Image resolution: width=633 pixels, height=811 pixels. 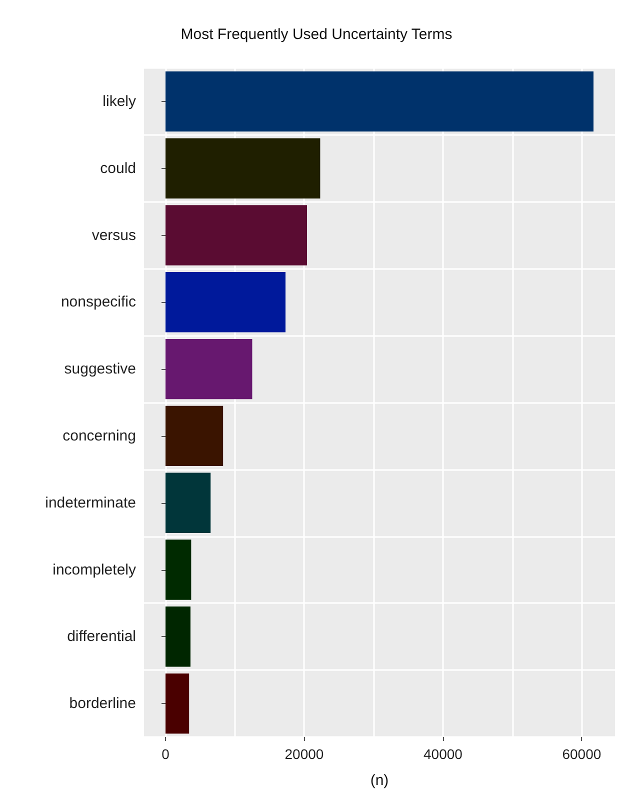 I want to click on y-tick-label: likely, so click(x=119, y=101).